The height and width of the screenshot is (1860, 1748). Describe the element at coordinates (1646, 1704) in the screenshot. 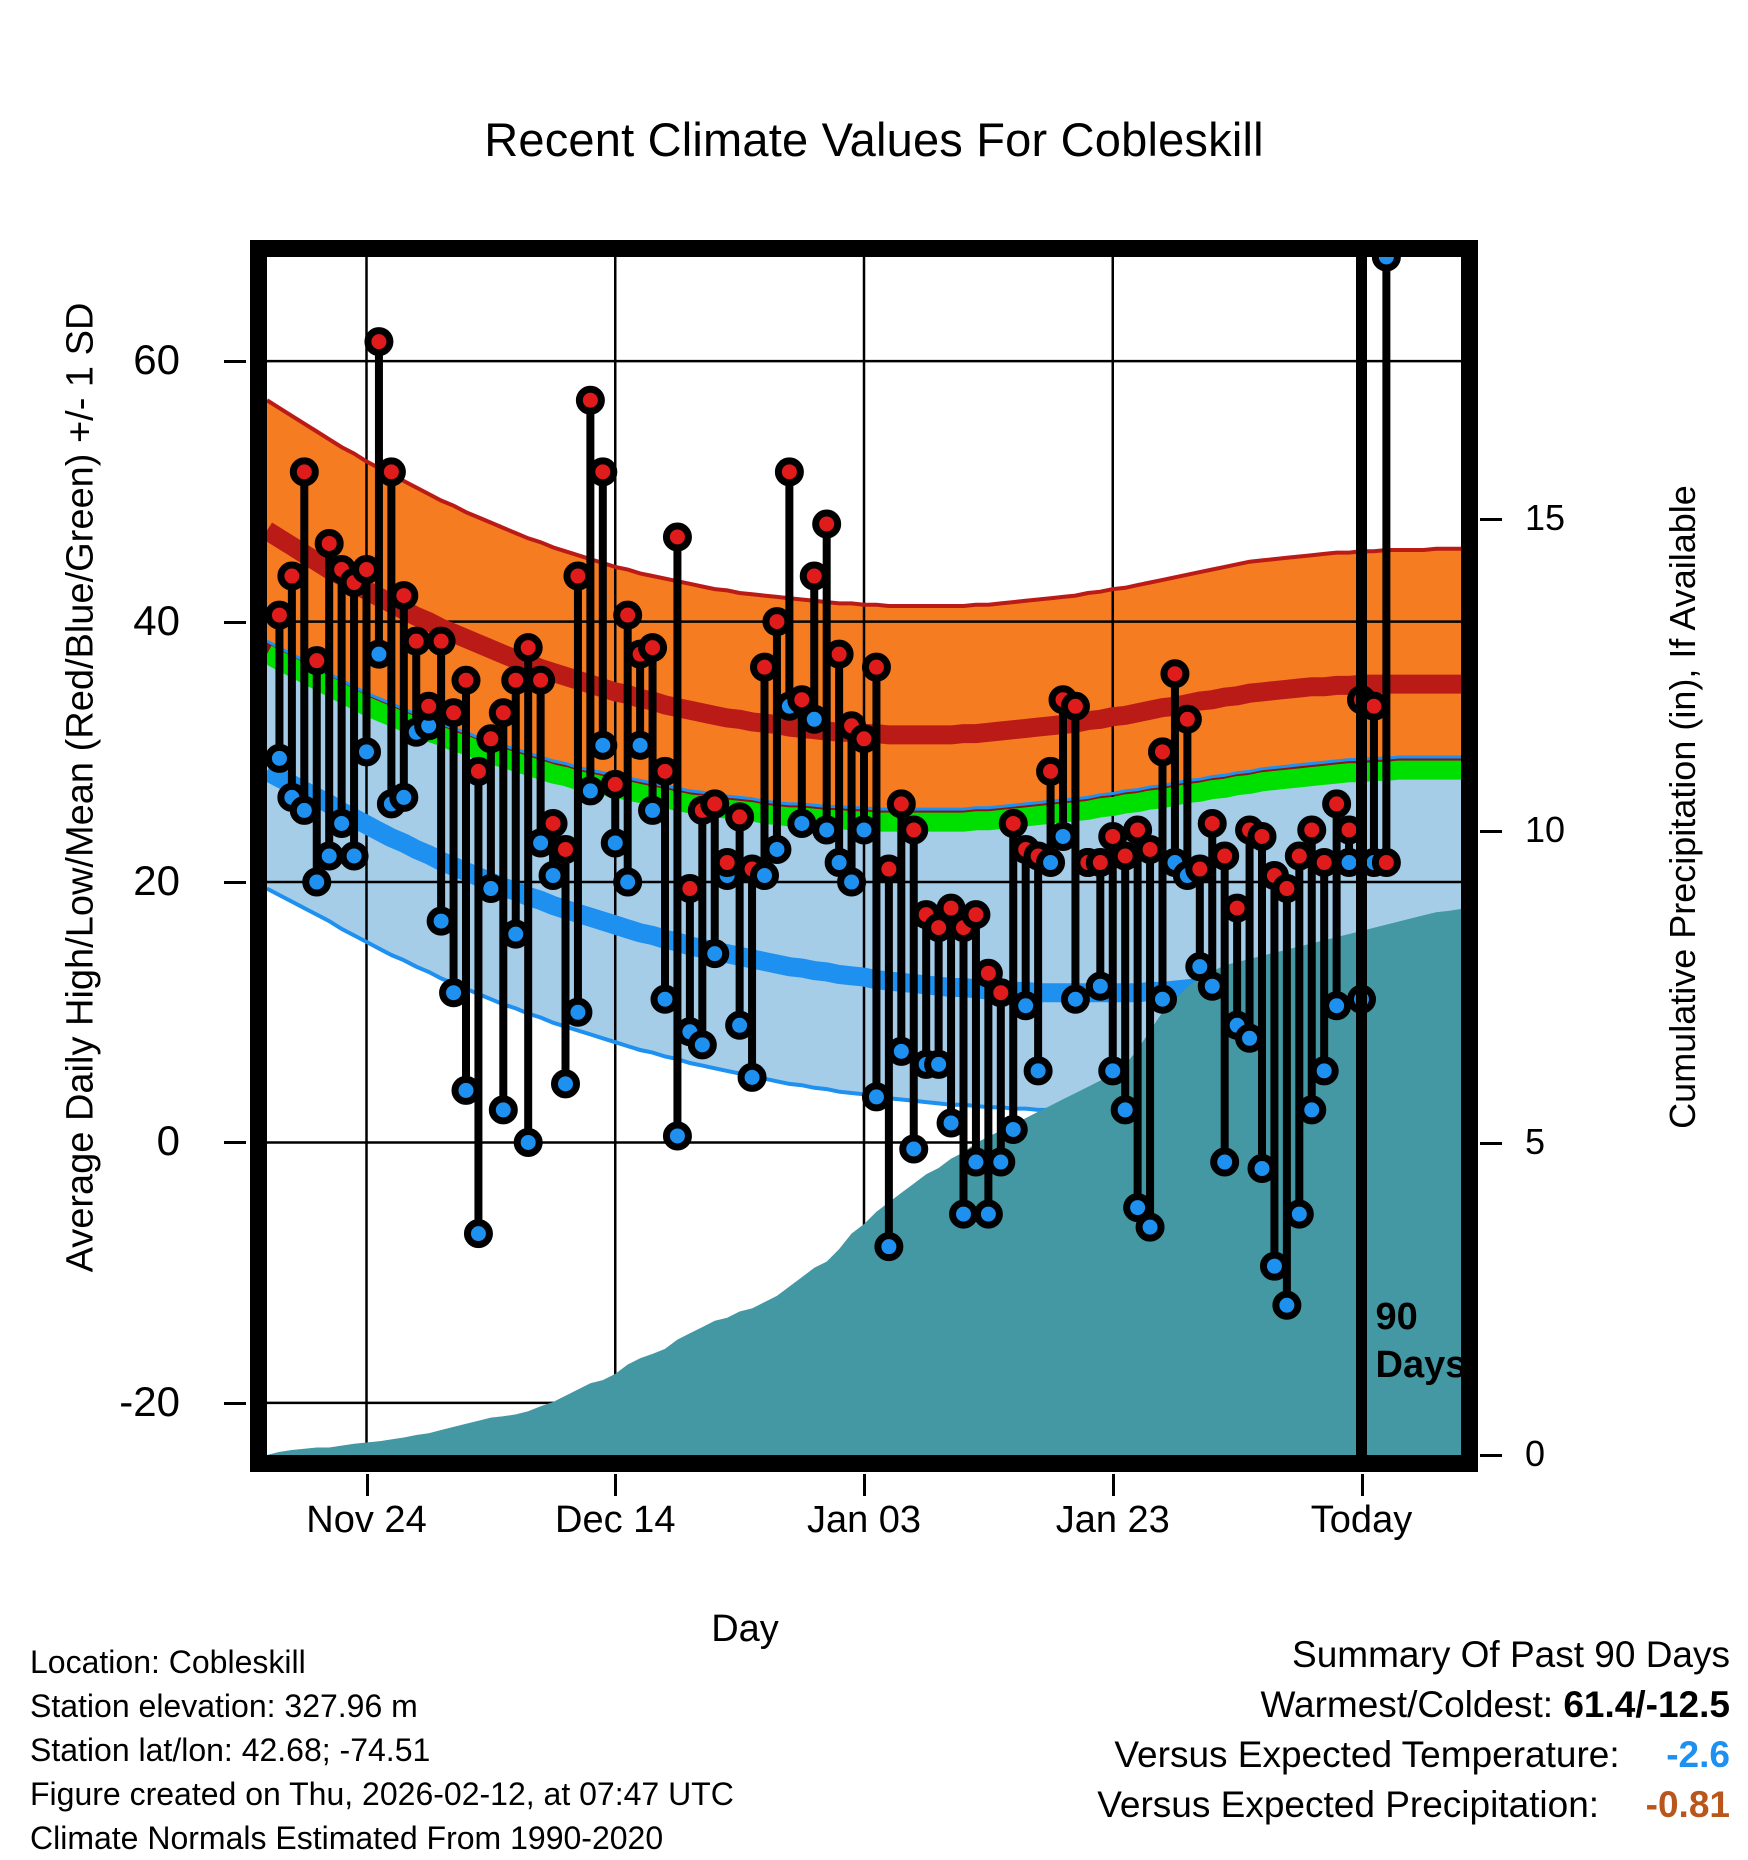

I see `warmest-coldest-value: 61.4/-12.5` at that location.